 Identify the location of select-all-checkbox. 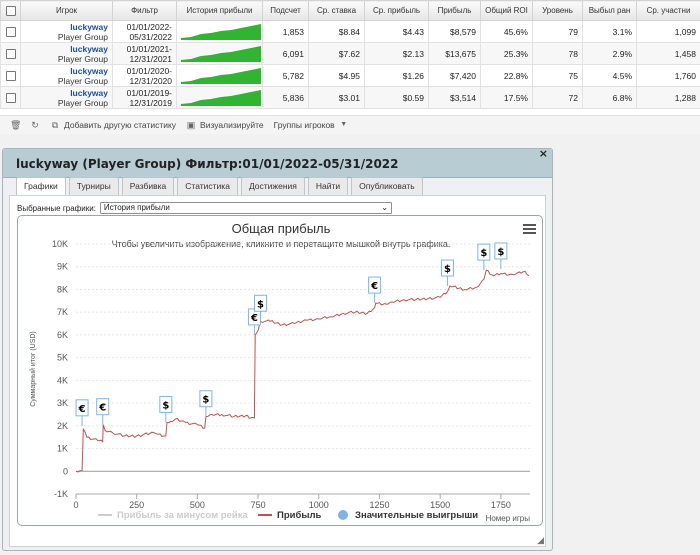
(10, 10).